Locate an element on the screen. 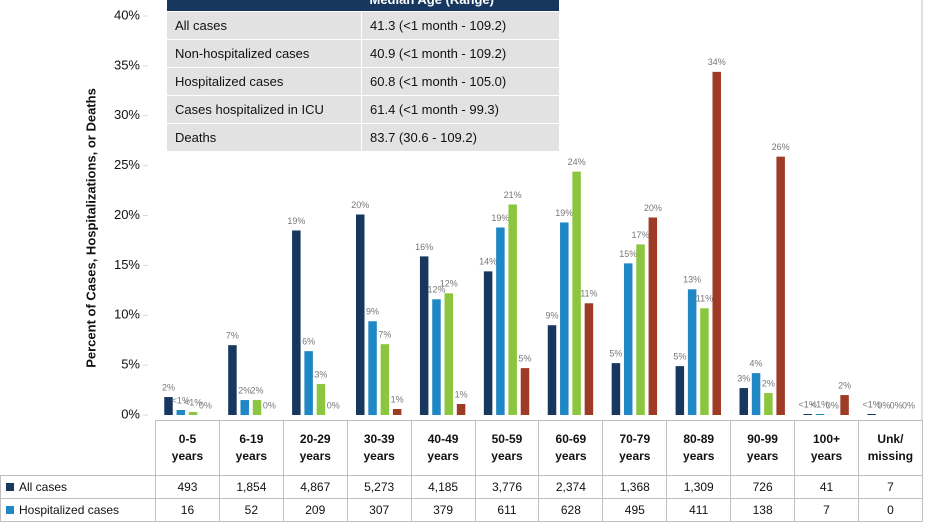  count-cell: 1,309 is located at coordinates (699, 487).